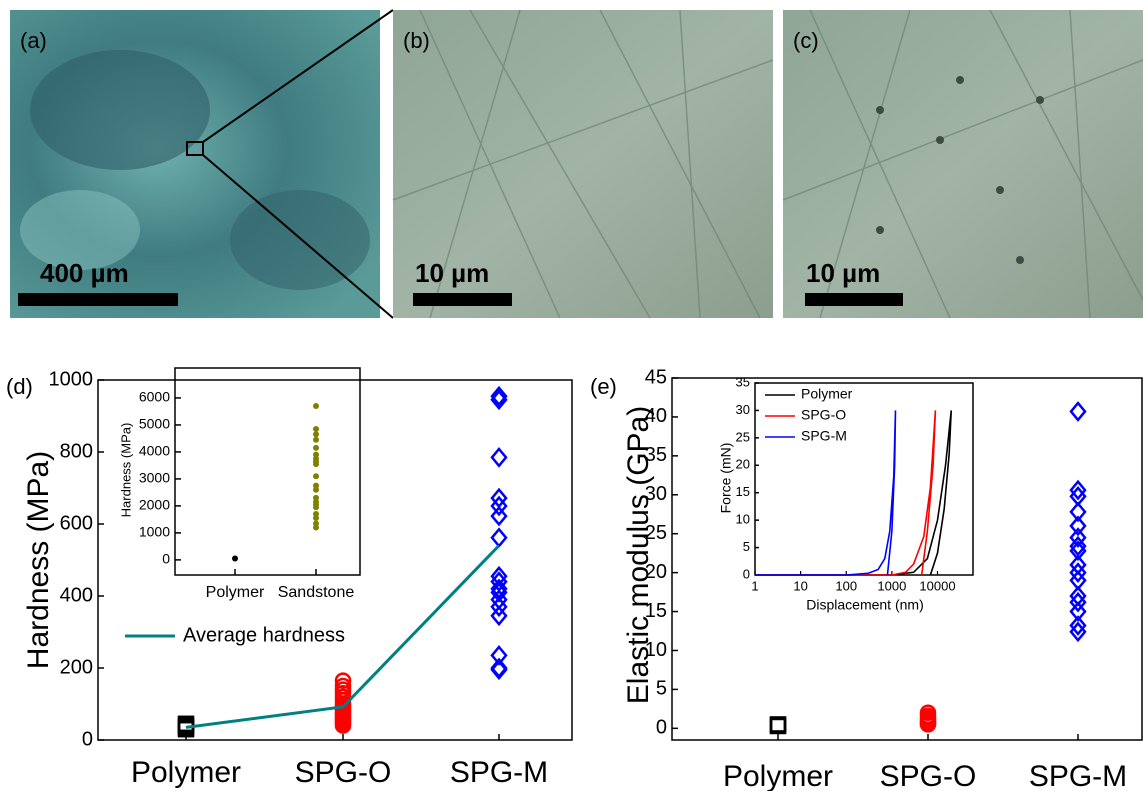 This screenshot has height=791, width=1143. What do you see at coordinates (76, 451) in the screenshot?
I see `y-tick-label: 800` at bounding box center [76, 451].